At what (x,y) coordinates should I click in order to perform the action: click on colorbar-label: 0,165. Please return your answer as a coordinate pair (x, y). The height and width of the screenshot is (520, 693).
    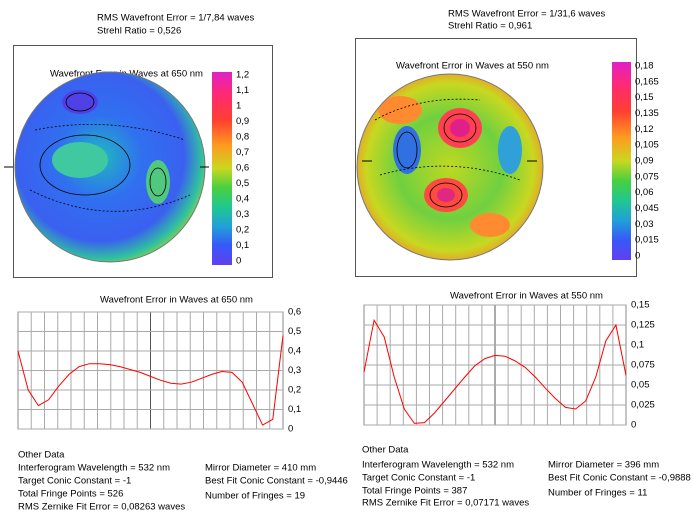
    Looking at the image, I should click on (647, 81).